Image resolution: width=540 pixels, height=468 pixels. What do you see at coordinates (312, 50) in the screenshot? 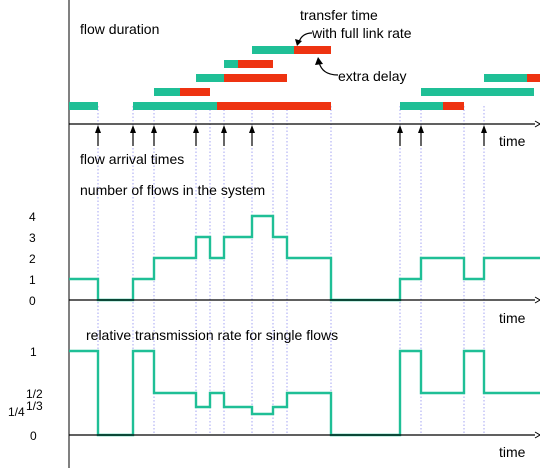
I see `flow-6-delay-bar` at bounding box center [312, 50].